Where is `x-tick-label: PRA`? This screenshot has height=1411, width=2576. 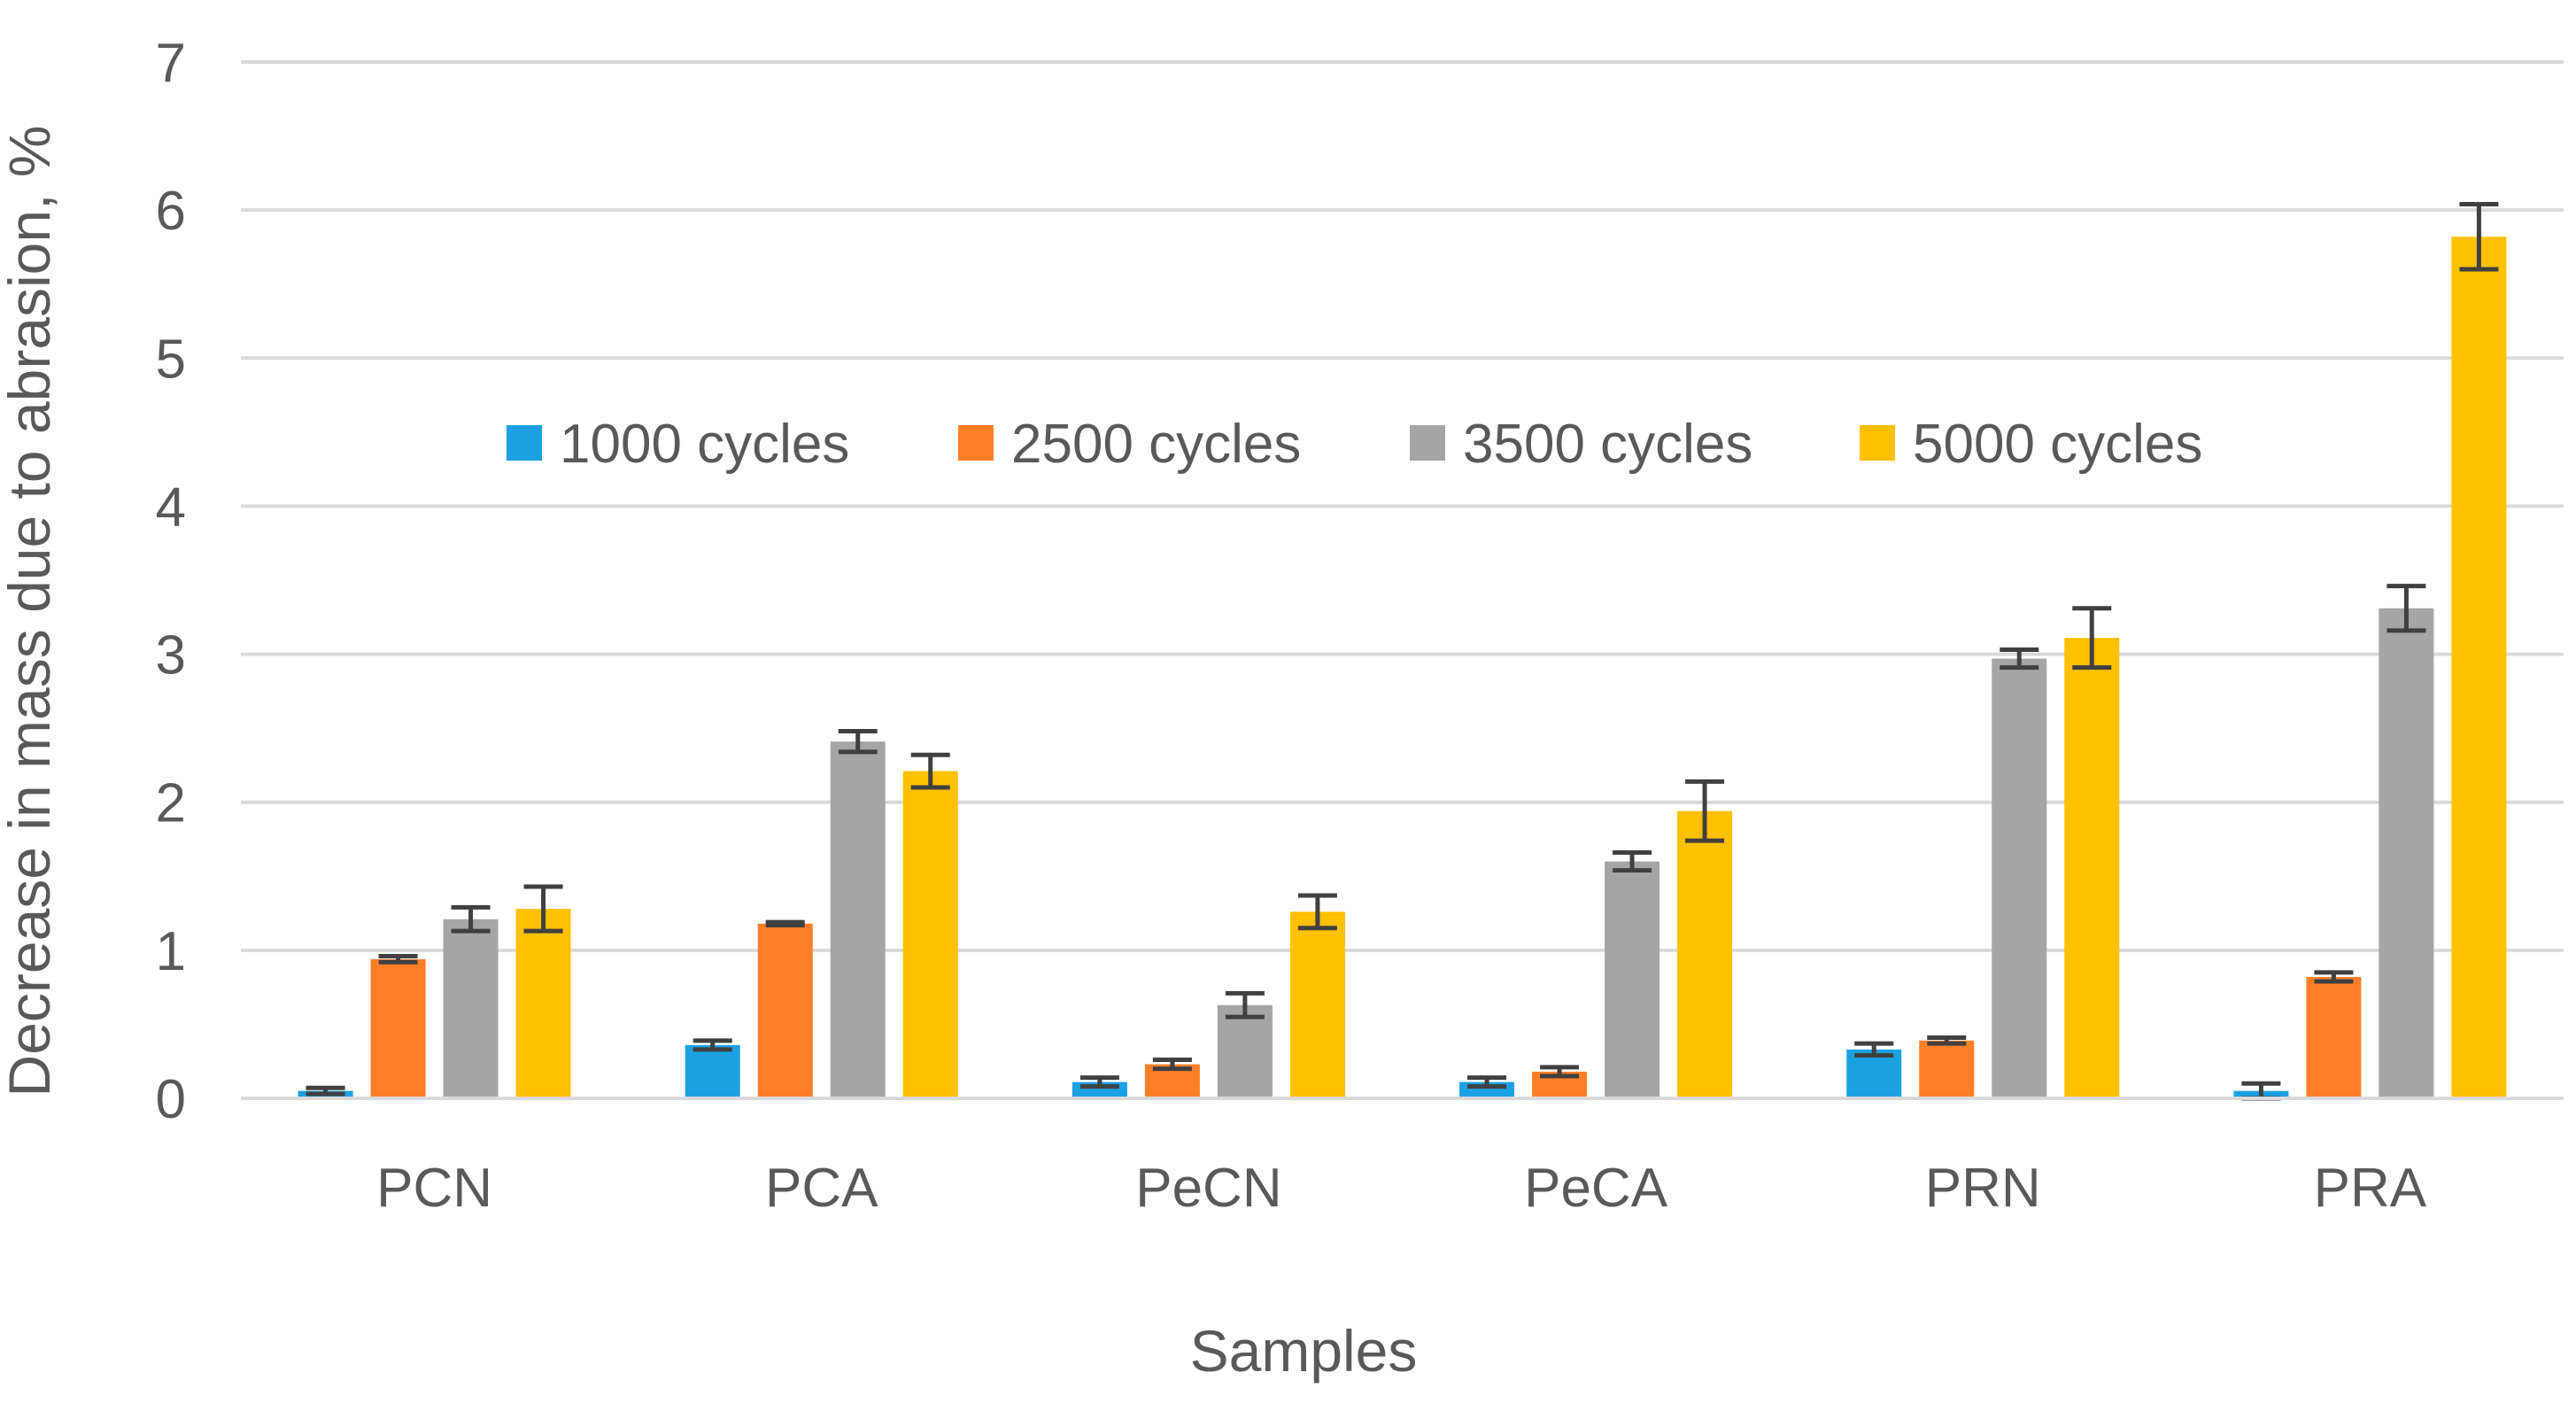 x-tick-label: PRA is located at coordinates (2370, 1188).